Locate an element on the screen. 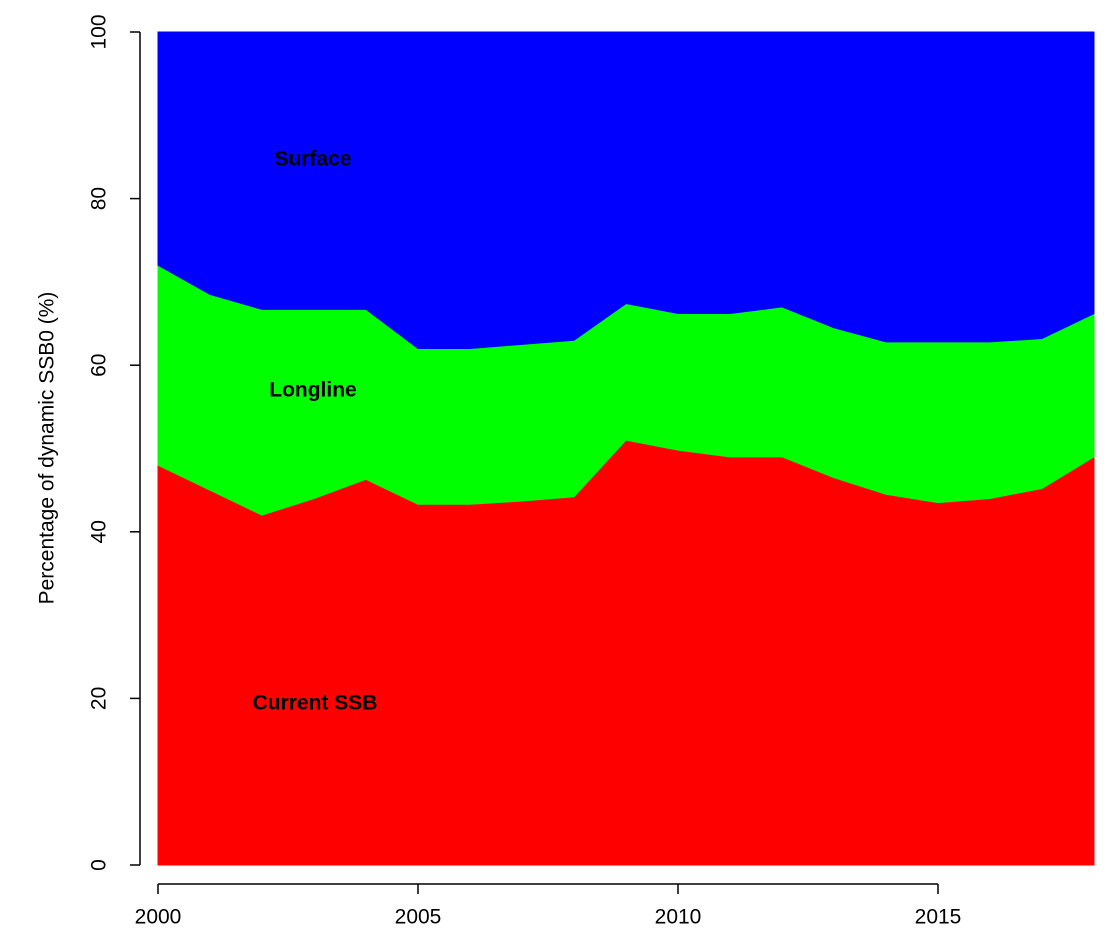 Image resolution: width=1112 pixels, height=934 pixels. x-tick-label: 2015 is located at coordinates (938, 917).